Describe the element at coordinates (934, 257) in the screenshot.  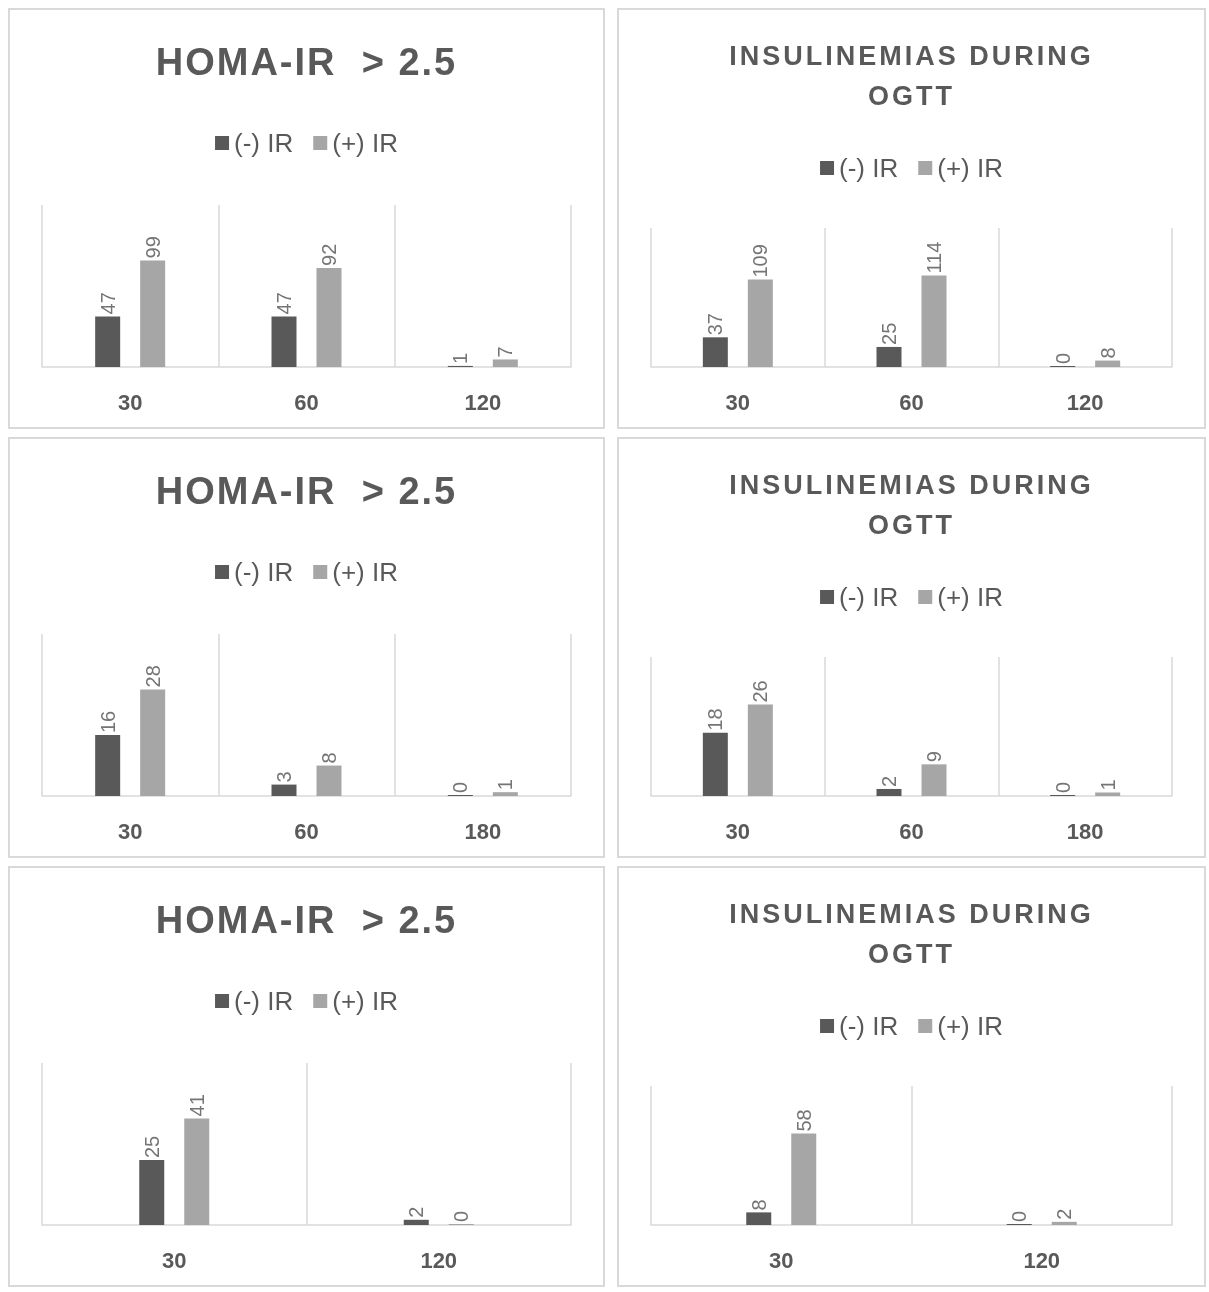
I see `data-label: 114` at that location.